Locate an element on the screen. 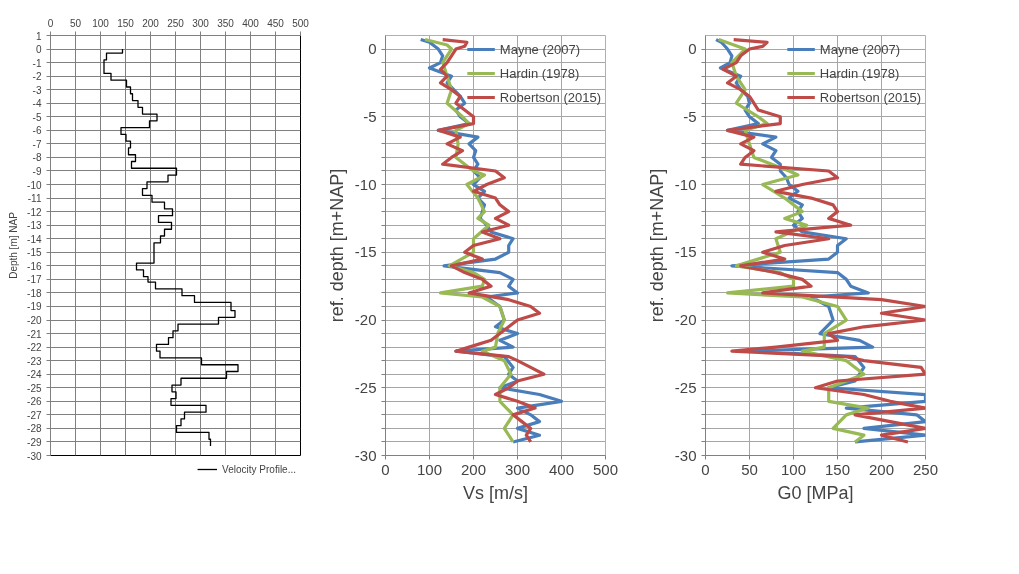 The image size is (1019, 574). y-tick-label: 1 is located at coordinates (38, 36).